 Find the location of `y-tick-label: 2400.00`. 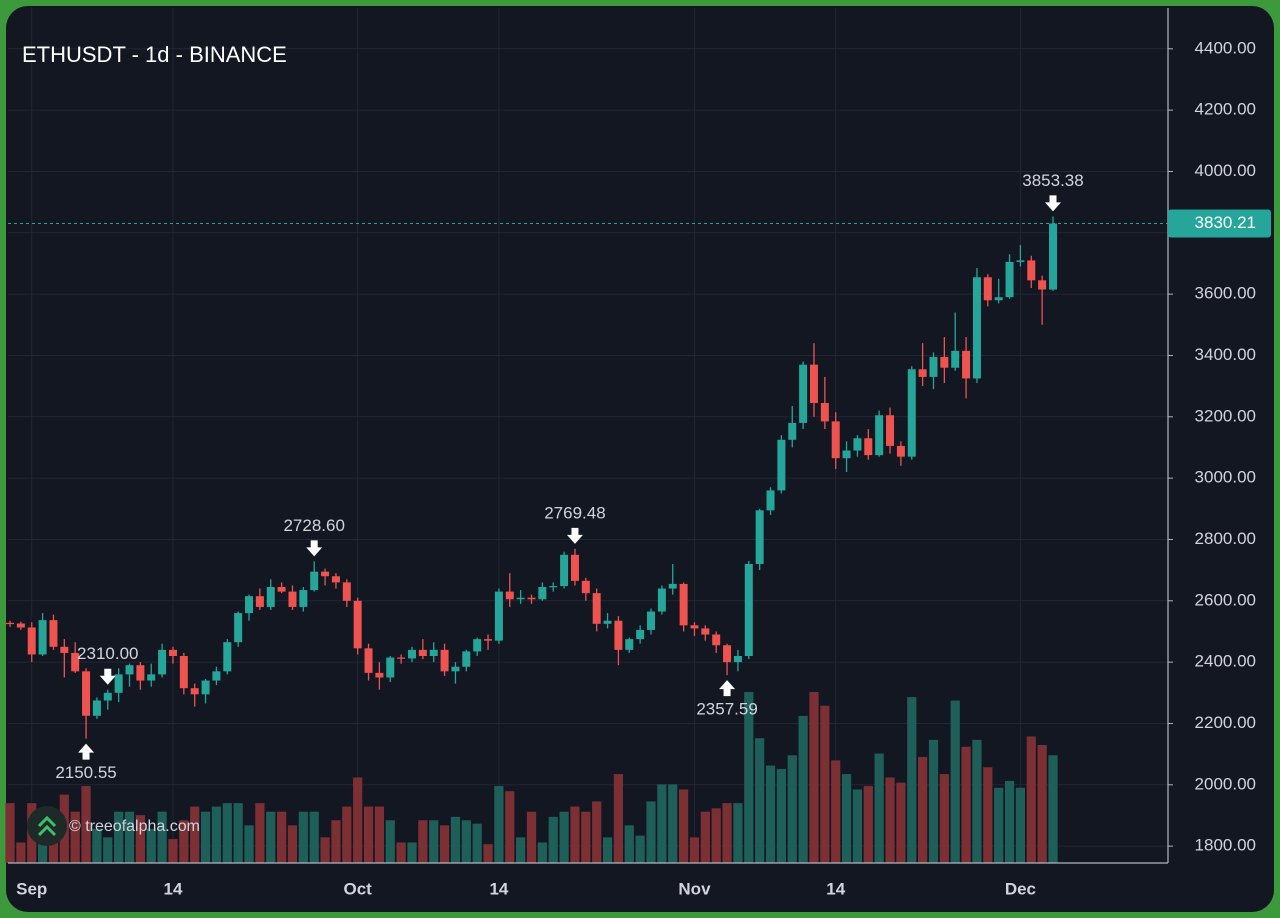

y-tick-label: 2400.00 is located at coordinates (1225, 661).